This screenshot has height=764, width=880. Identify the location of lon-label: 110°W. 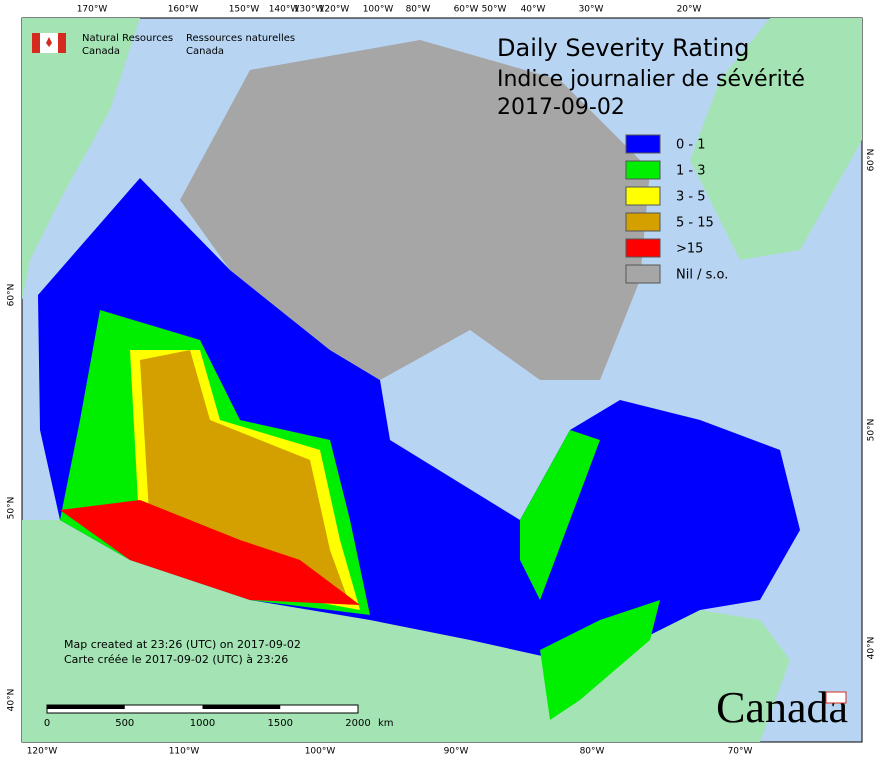
(184, 752).